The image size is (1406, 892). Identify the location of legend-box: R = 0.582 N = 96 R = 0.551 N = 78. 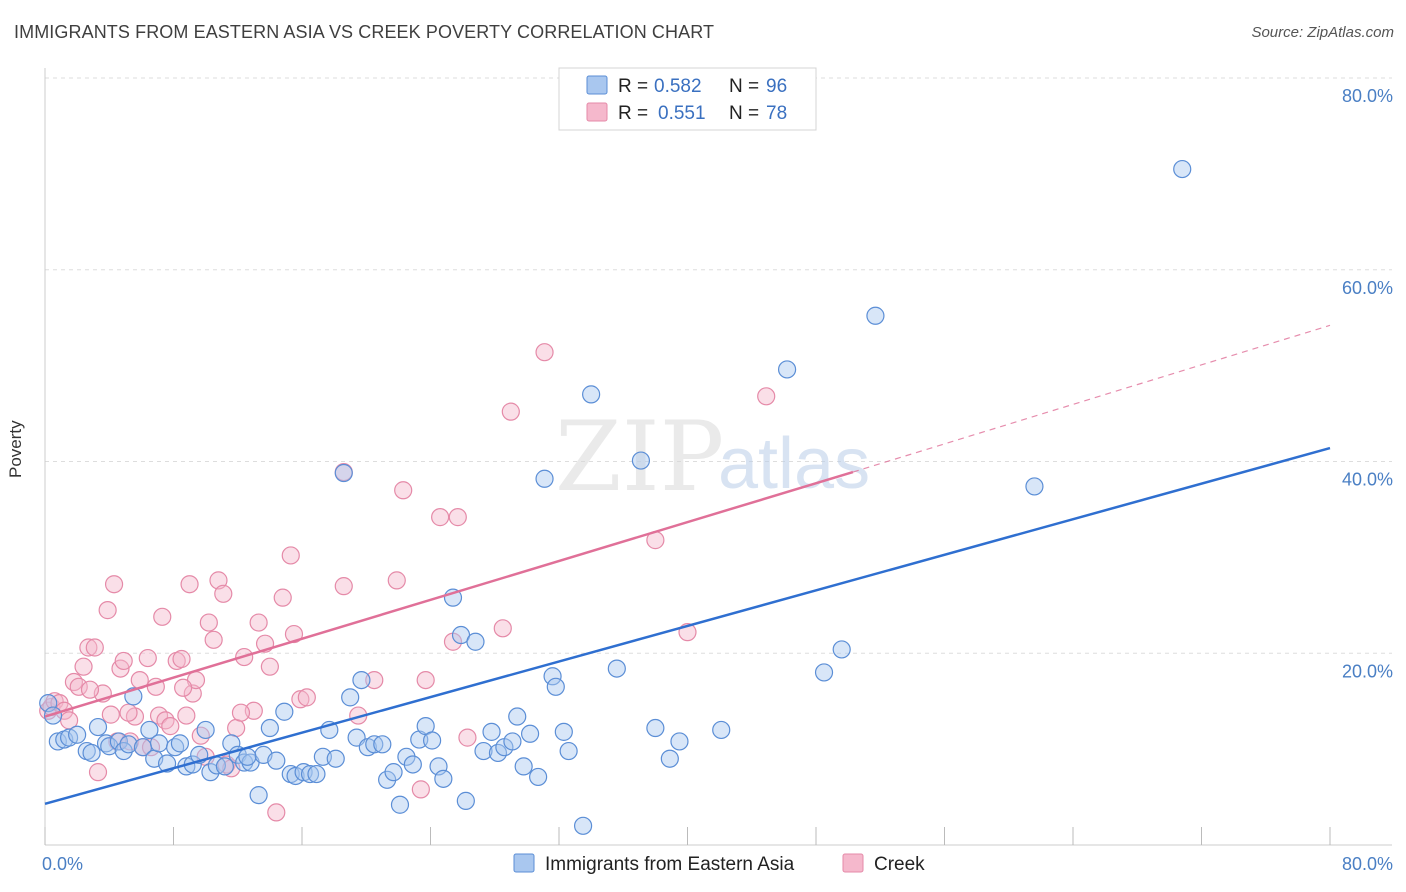
(687, 99).